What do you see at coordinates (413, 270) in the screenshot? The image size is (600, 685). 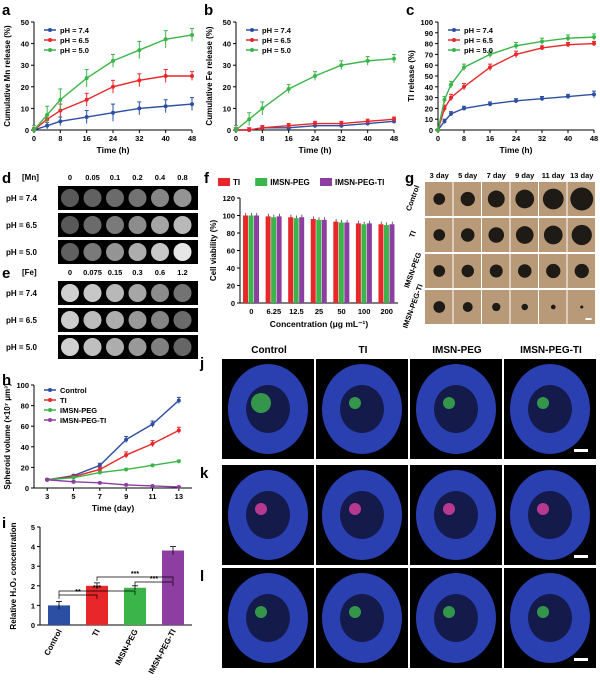 I see `row-label: IMSN-PEG` at bounding box center [413, 270].